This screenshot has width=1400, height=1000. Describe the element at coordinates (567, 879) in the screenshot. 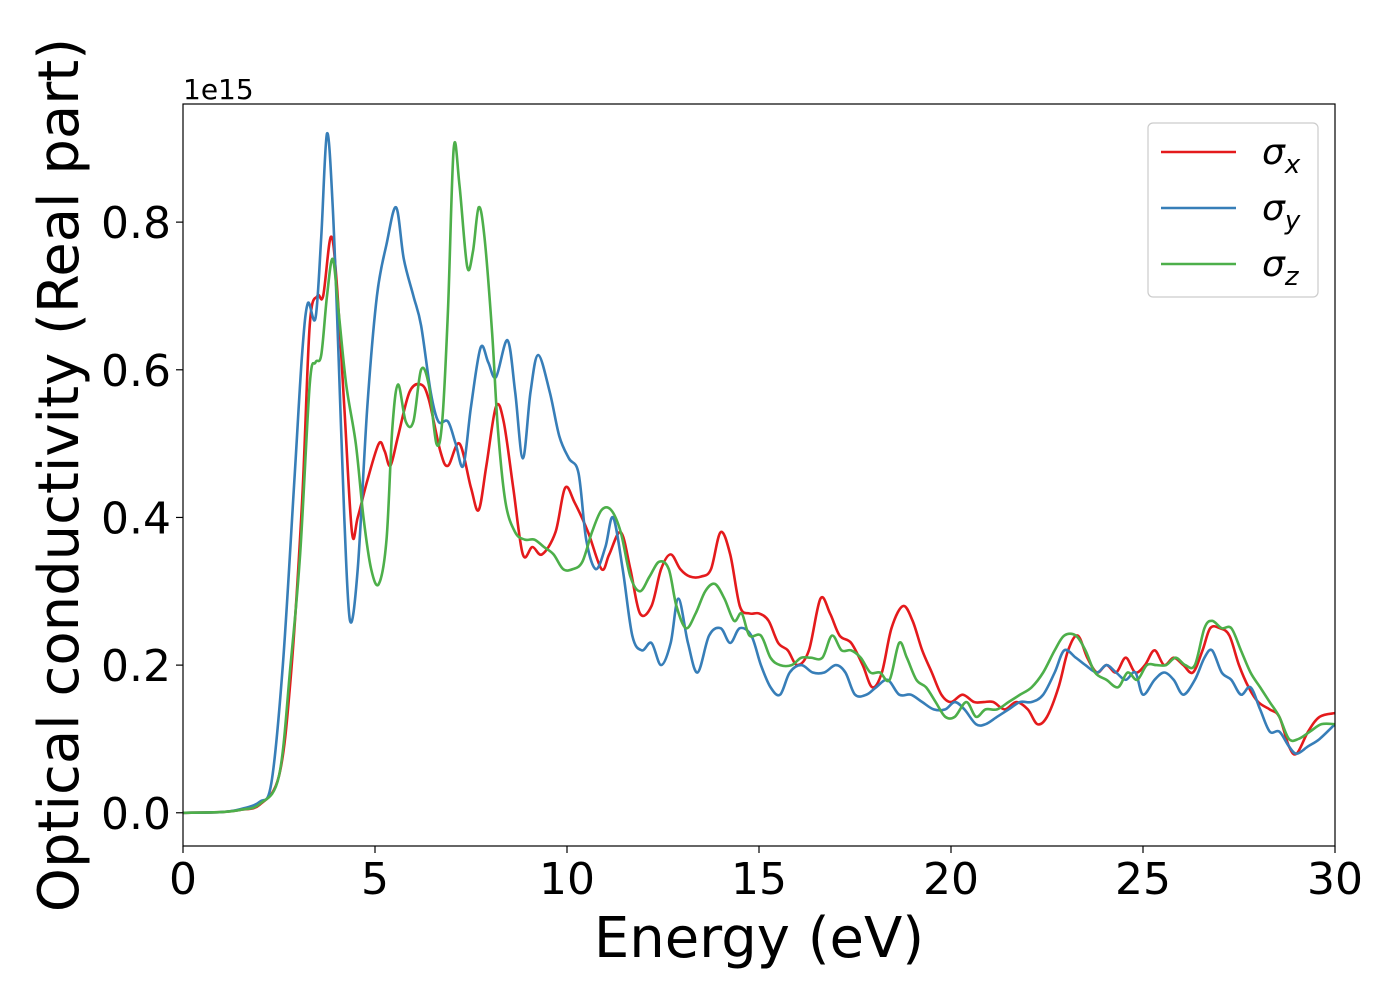

I see `x-tick-label: 10` at that location.